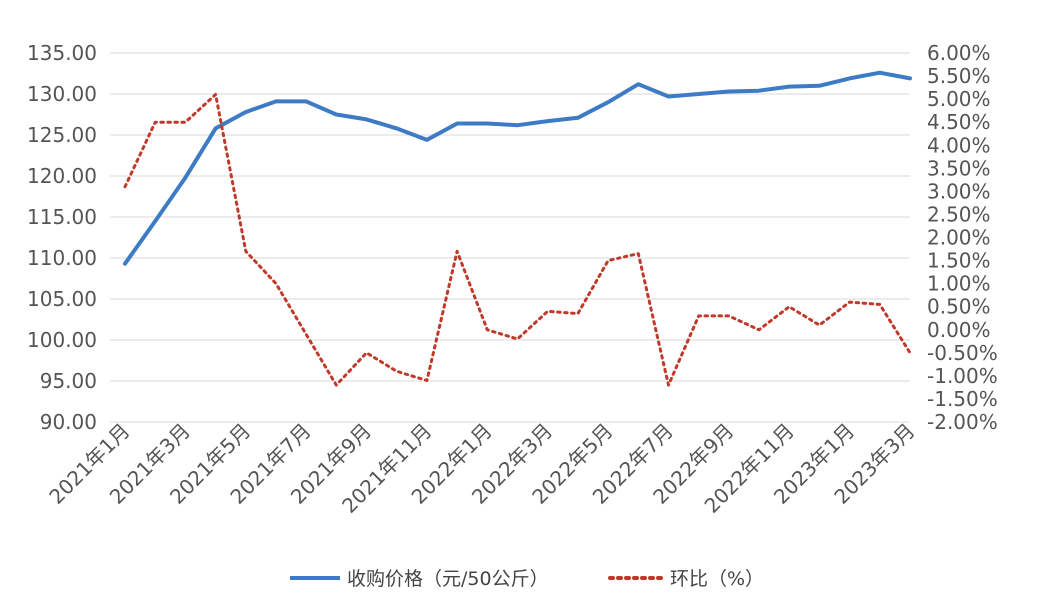 This screenshot has width=1038, height=612. I want to click on right-tick-label: 2.00%, so click(959, 238).